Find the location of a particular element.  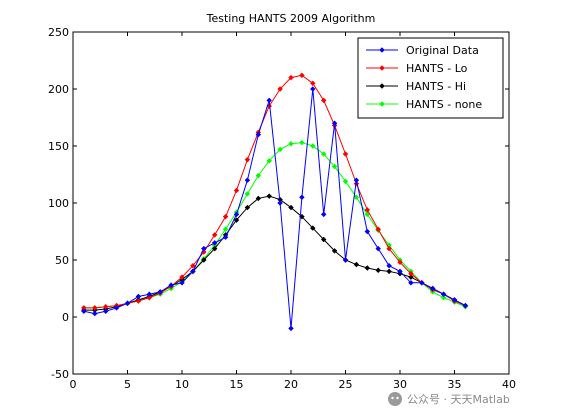

x-tick-label: 0 is located at coordinates (73, 384).